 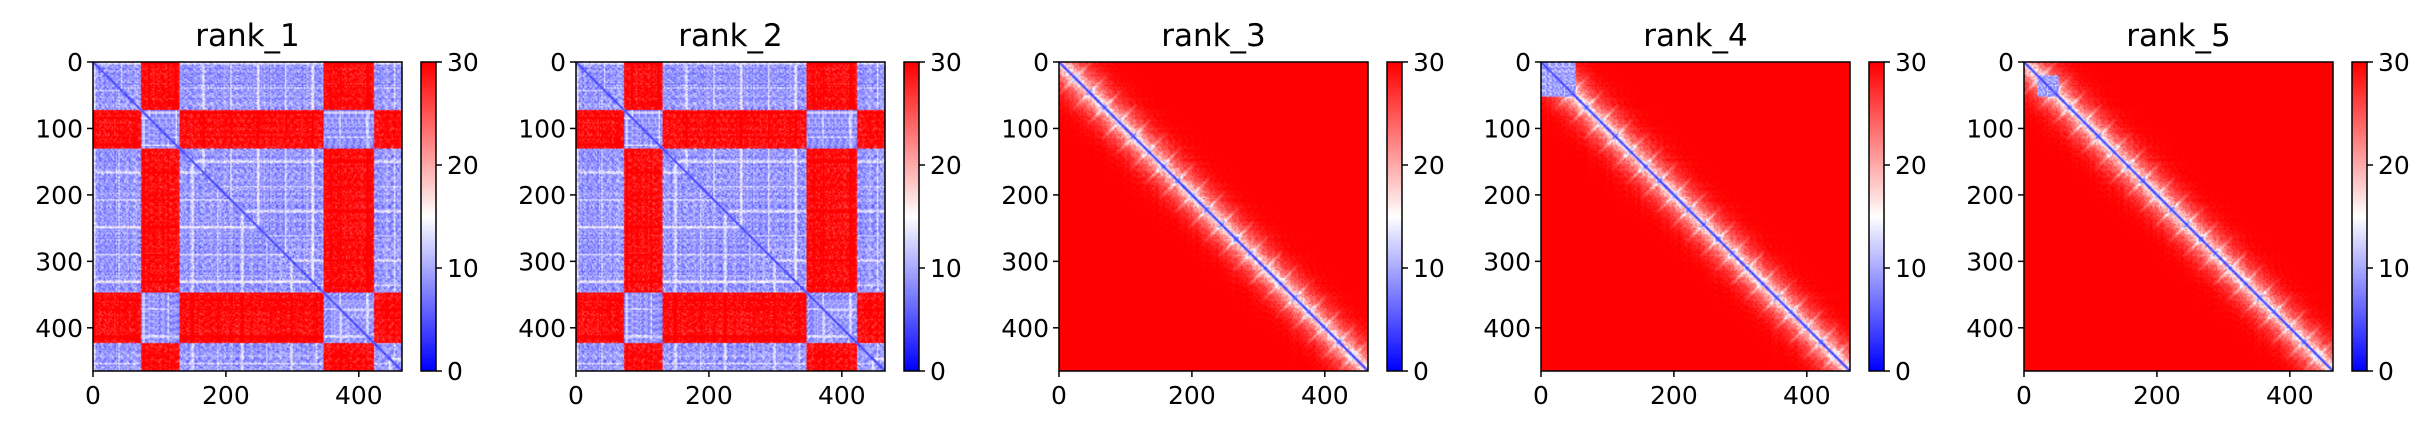 What do you see at coordinates (730, 36) in the screenshot?
I see `panel-title: rank_2` at bounding box center [730, 36].